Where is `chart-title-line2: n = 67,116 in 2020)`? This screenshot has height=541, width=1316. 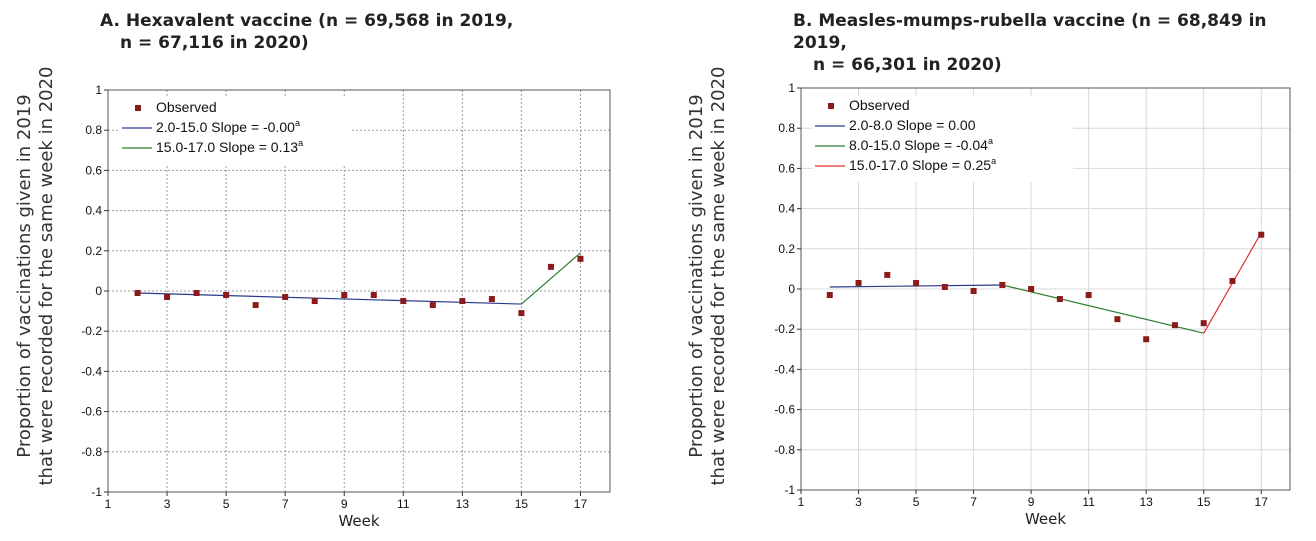
chart-title-line2: n = 67,116 in 2020) is located at coordinates (214, 43).